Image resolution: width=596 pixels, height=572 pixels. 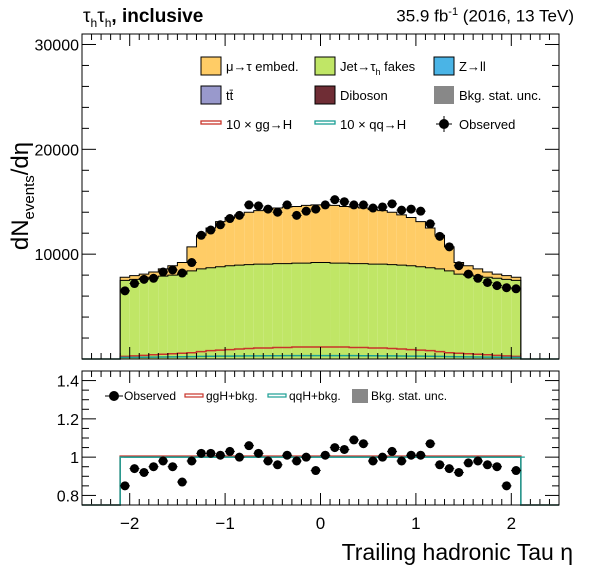 I want to click on tau-symbol-1: τ, so click(x=87, y=16).